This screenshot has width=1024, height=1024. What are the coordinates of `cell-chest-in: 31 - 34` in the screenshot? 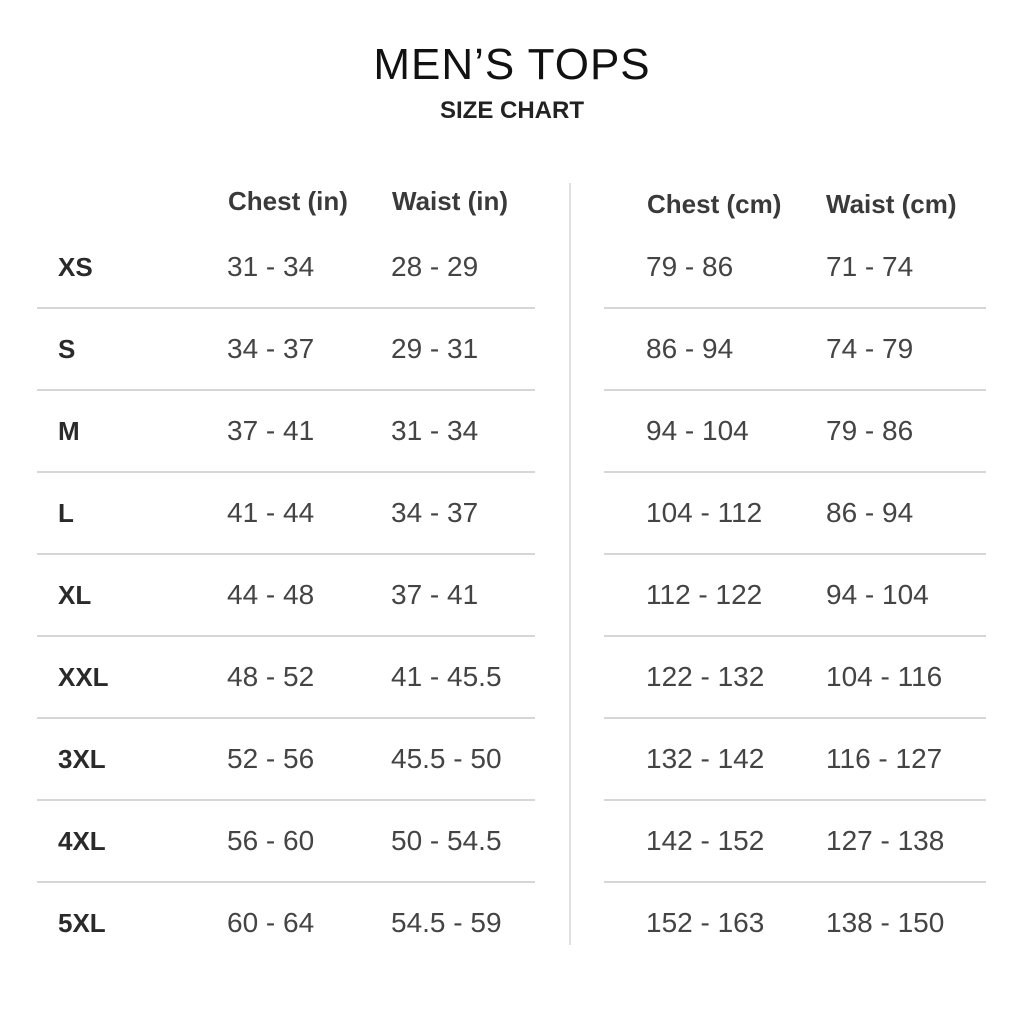 It's located at (271, 266).